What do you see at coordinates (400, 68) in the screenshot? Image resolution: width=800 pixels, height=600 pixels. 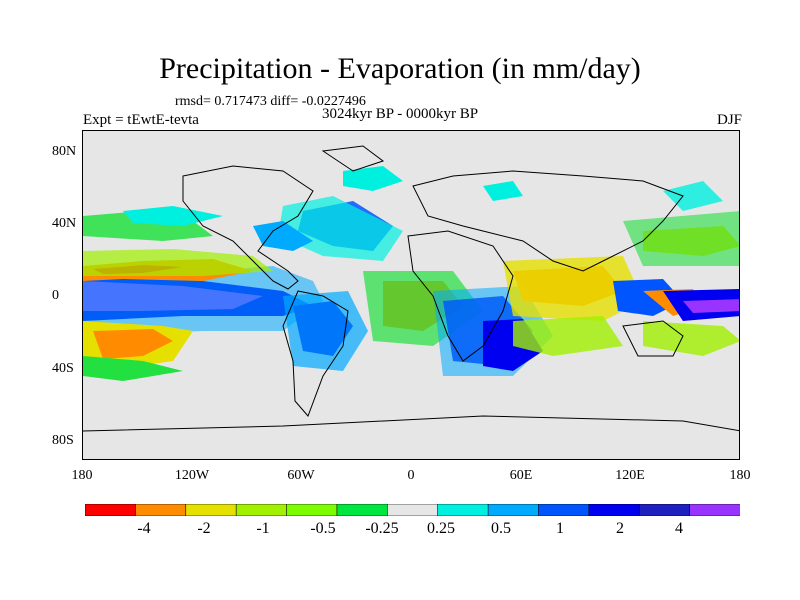 I see `map-title: Precipitation - Evaporation (in mm/day)` at bounding box center [400, 68].